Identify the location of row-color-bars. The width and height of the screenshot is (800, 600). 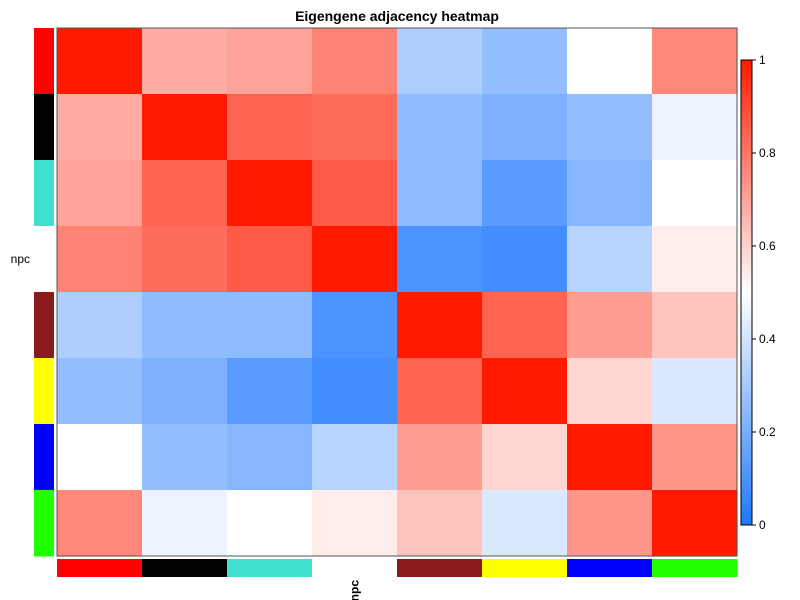
(44, 292).